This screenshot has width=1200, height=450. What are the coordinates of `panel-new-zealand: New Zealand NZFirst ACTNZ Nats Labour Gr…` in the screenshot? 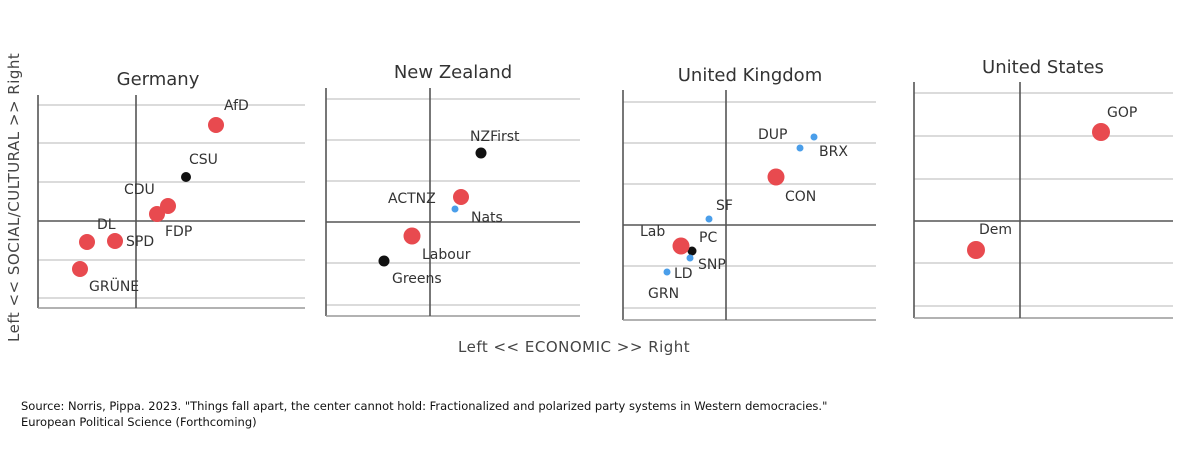 It's located at (452, 189).